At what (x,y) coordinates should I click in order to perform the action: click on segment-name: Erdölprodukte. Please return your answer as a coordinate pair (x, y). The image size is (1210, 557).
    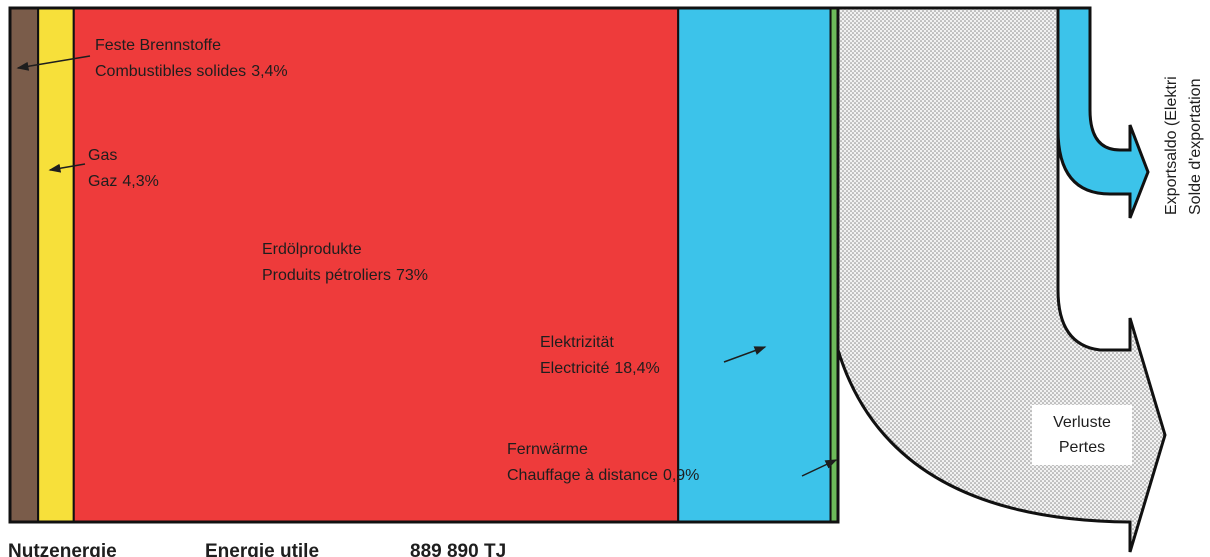
    Looking at the image, I should click on (312, 249).